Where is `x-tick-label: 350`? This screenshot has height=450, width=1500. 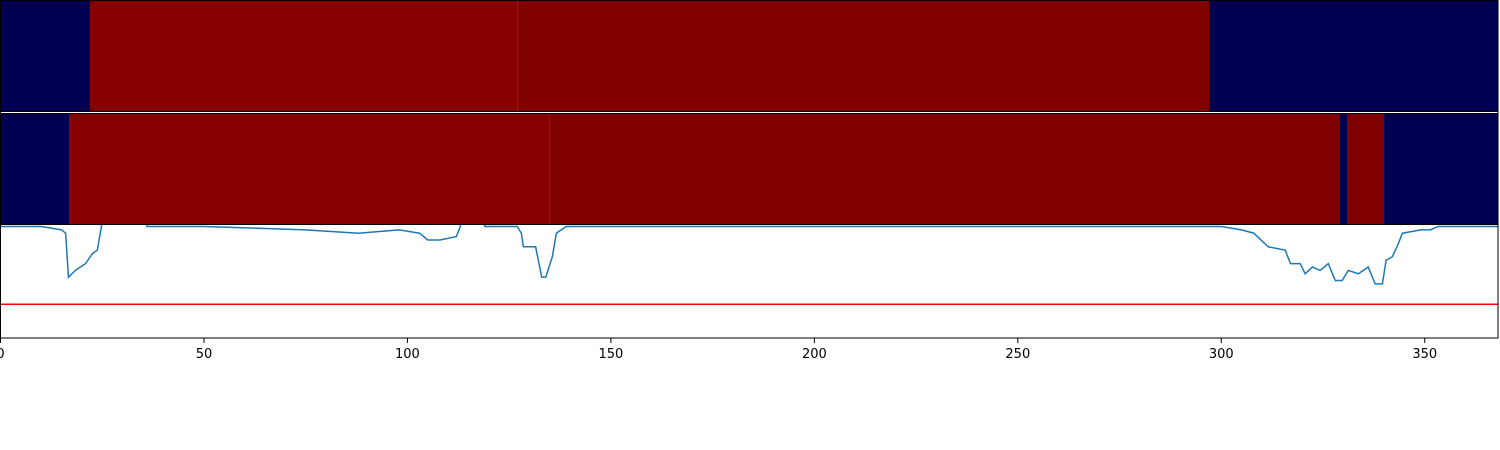 x-tick-label: 350 is located at coordinates (1424, 354).